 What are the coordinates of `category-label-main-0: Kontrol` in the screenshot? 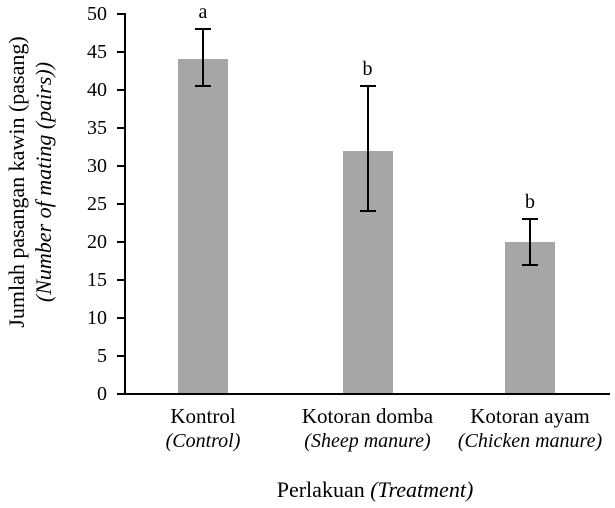 It's located at (203, 416).